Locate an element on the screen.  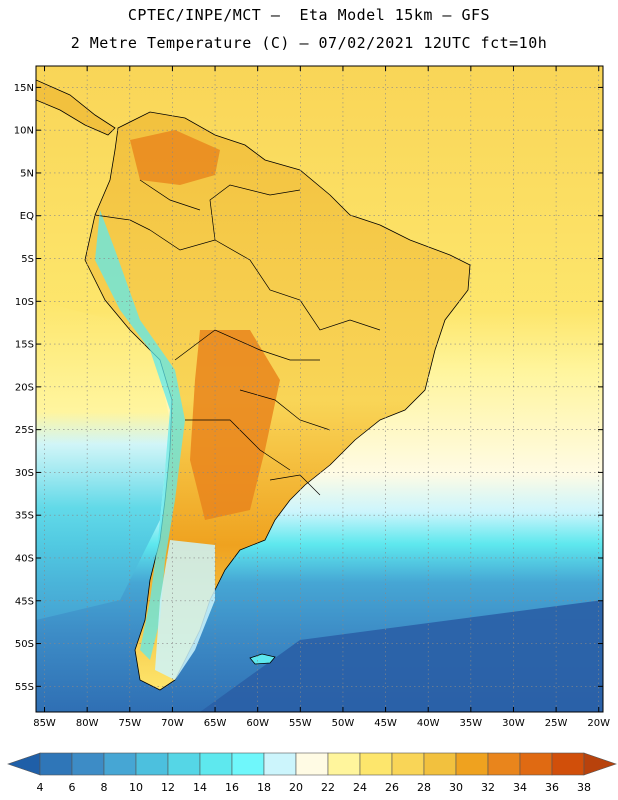
colorbar-label: 4 is located at coordinates (40, 787).